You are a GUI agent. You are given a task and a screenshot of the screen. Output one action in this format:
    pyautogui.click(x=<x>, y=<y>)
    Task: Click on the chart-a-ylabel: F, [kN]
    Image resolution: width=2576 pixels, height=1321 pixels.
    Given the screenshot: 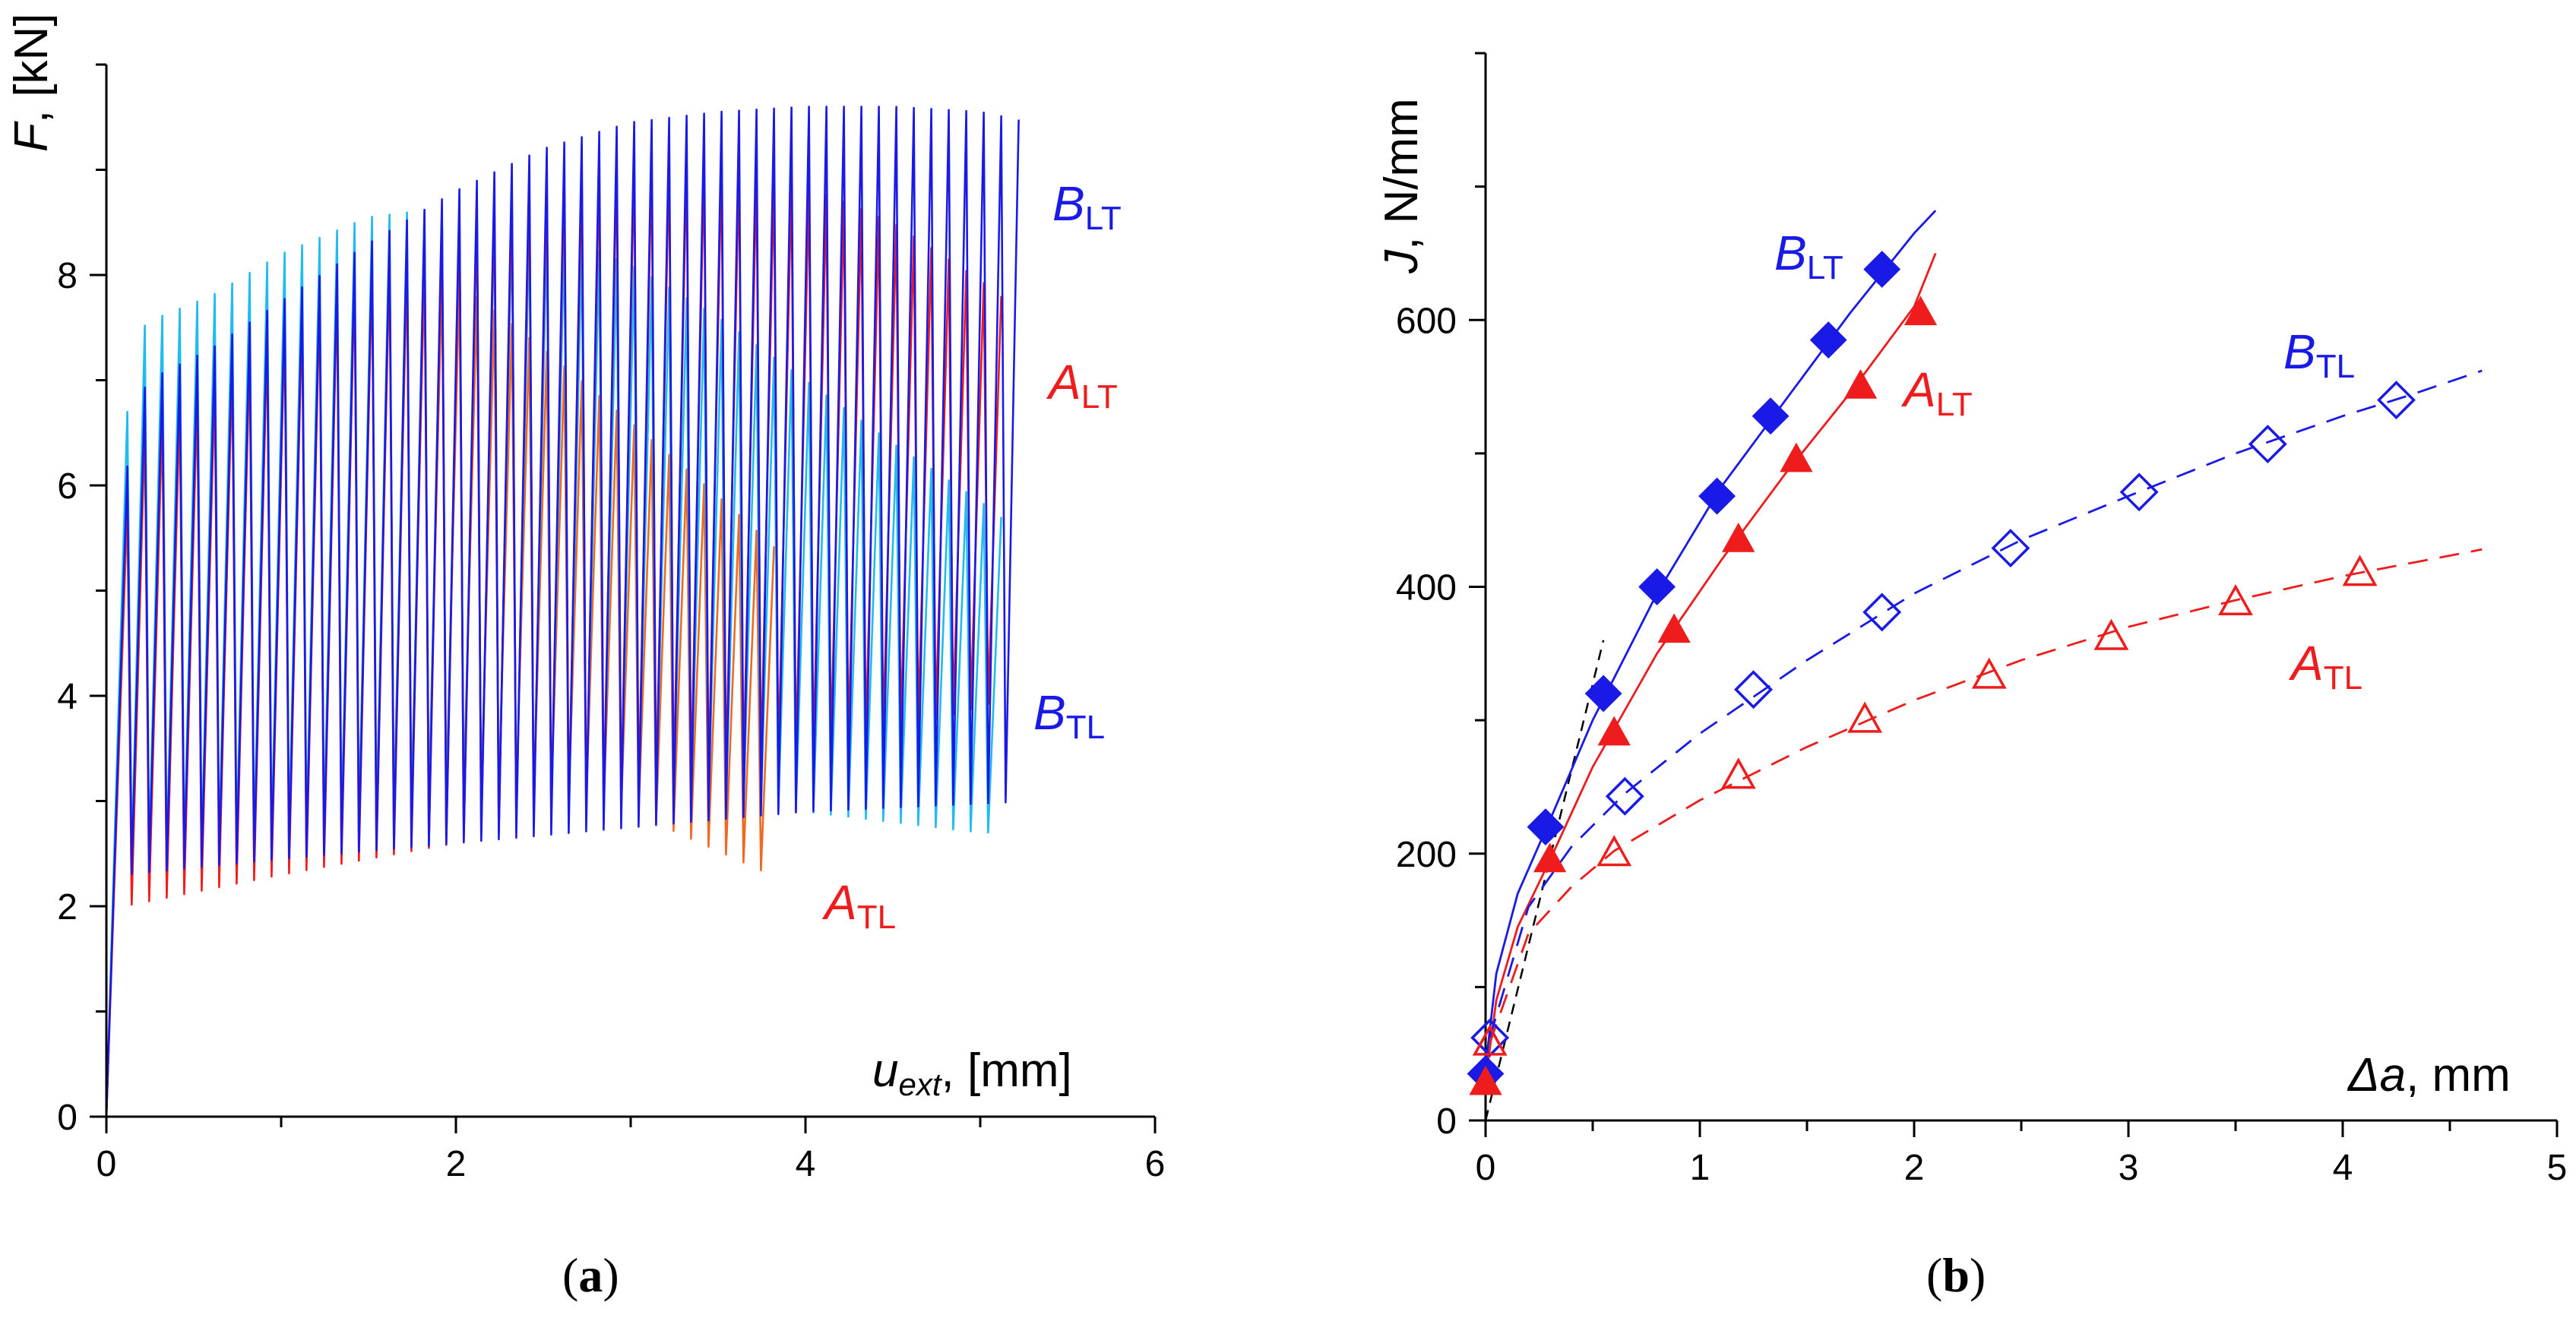 What is the action you would take?
    pyautogui.click(x=31, y=82)
    